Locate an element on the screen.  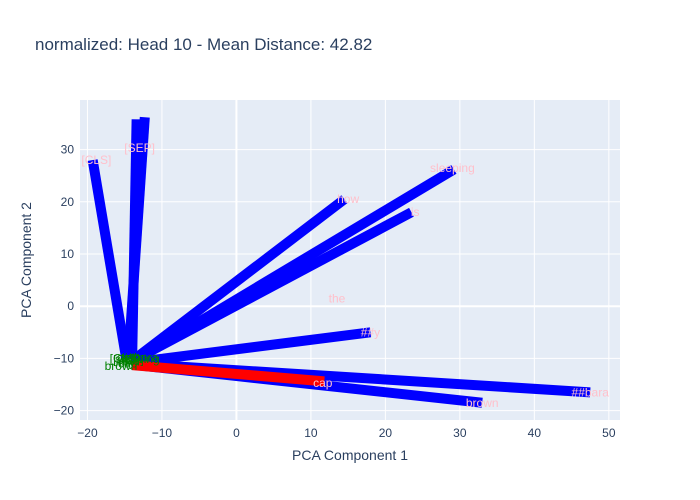
y-tick-label: 10 is located at coordinates (68, 254).